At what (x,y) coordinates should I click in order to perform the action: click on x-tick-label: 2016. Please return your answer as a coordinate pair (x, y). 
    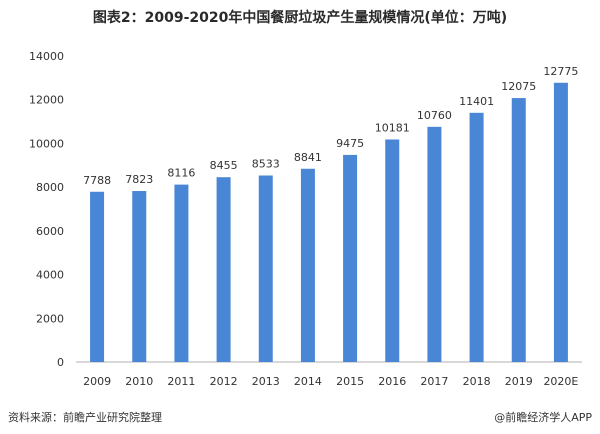
    Looking at the image, I should click on (392, 381).